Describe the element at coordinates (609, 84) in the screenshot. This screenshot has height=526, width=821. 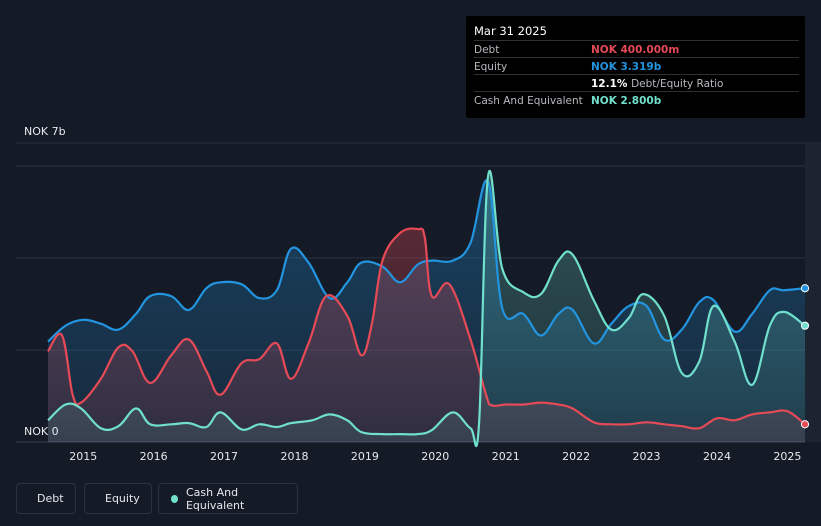
I see `tooltip-ratio-value: 12.1%` at that location.